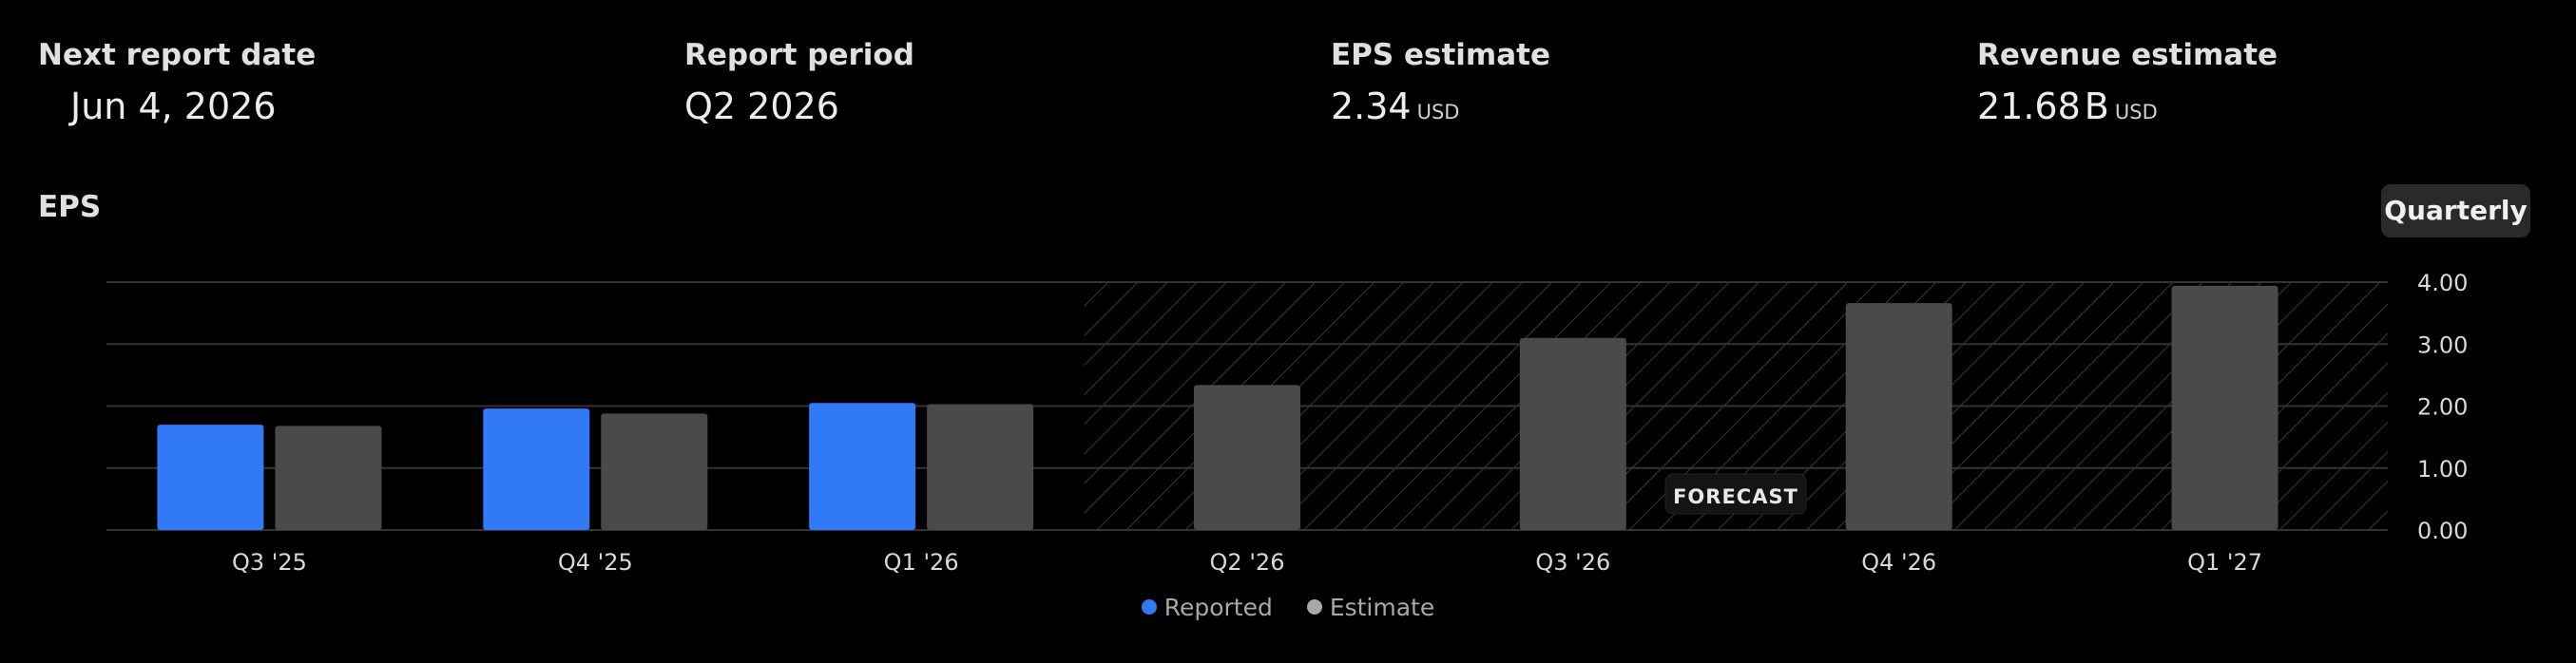 The height and width of the screenshot is (663, 2576). I want to click on forecast-label: FORECAST, so click(1735, 496).